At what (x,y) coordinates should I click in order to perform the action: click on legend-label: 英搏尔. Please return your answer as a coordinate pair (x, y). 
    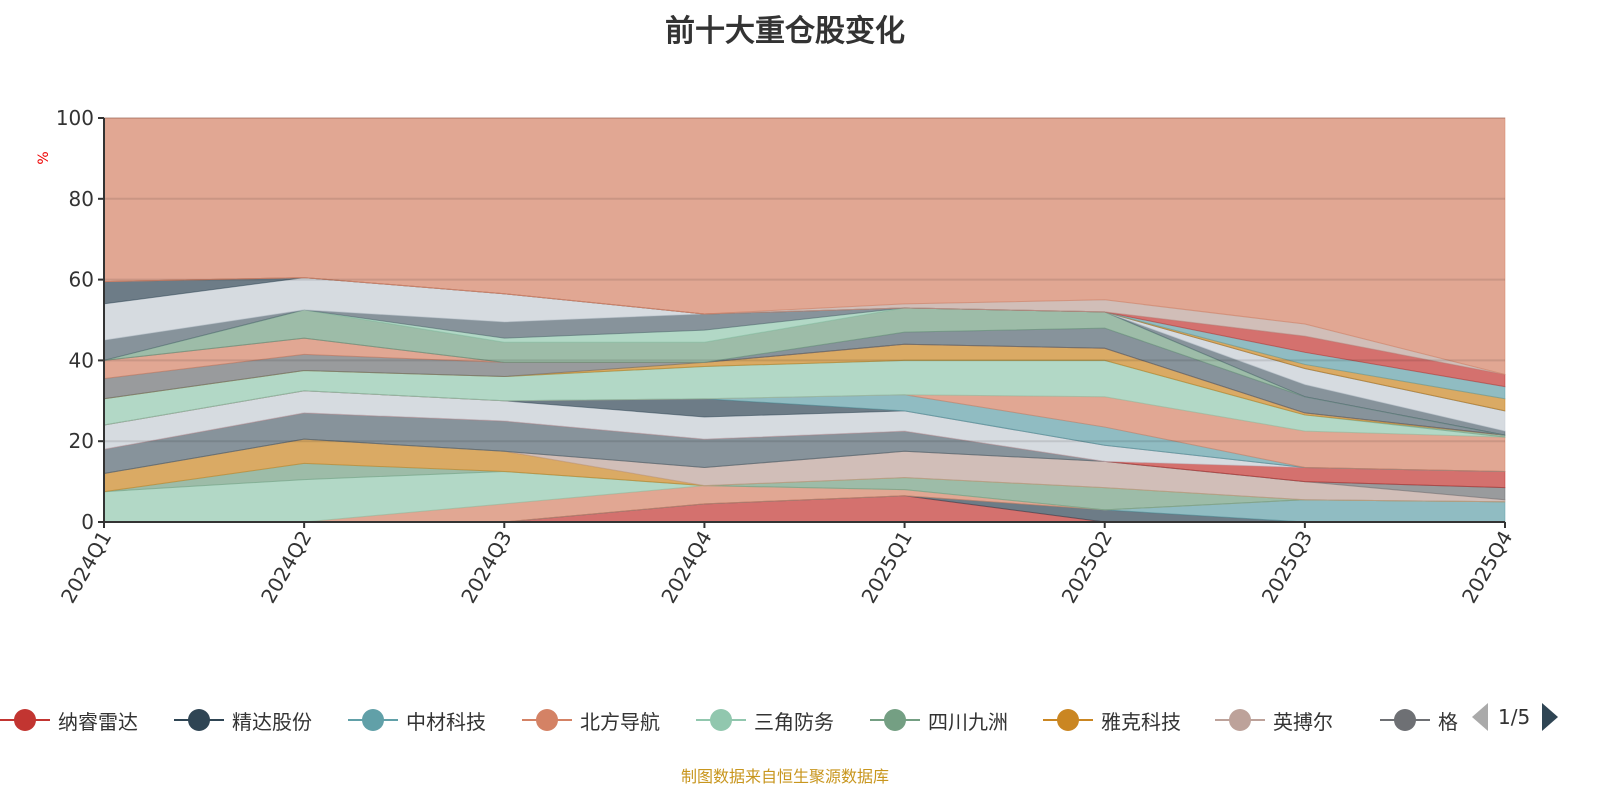
    Looking at the image, I should click on (1303, 721).